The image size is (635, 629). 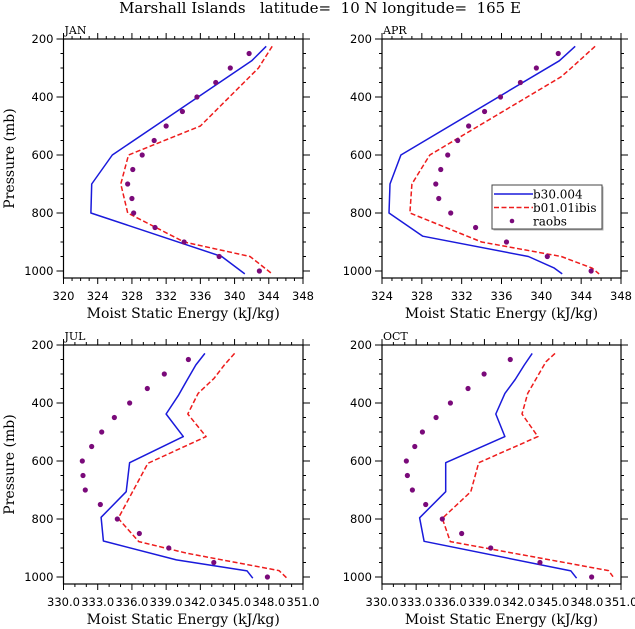 What do you see at coordinates (303, 296) in the screenshot?
I see `x-tick-label: 348` at bounding box center [303, 296].